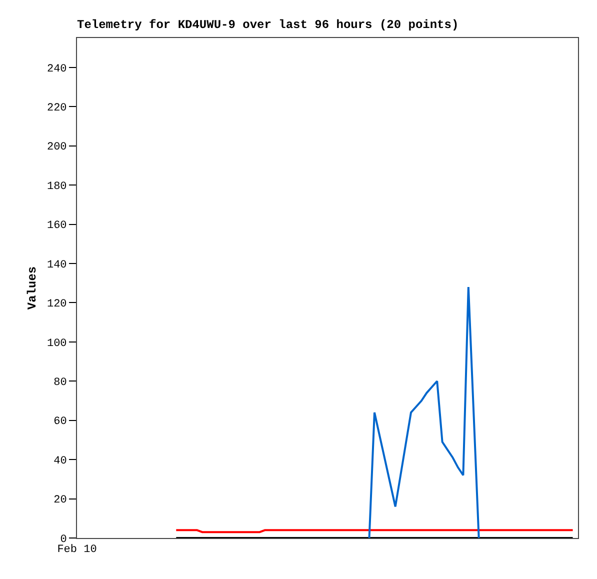 This screenshot has height=579, width=597. I want to click on y-tick-label: 80, so click(60, 382).